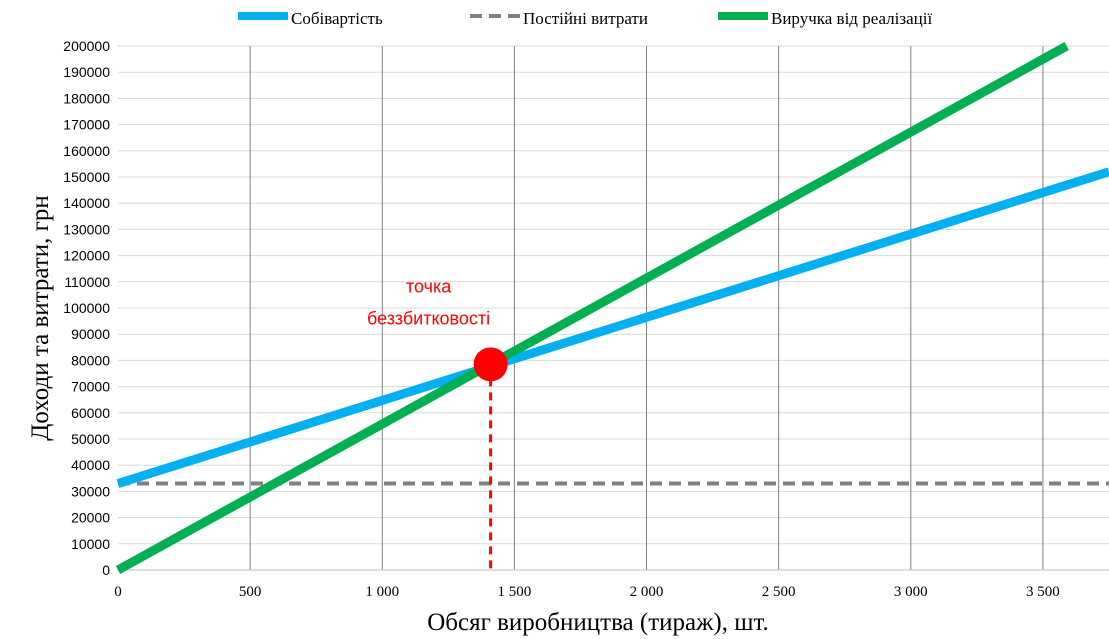 This screenshot has height=639, width=1109. What do you see at coordinates (515, 592) in the screenshot?
I see `x-tick-label: 1 500` at bounding box center [515, 592].